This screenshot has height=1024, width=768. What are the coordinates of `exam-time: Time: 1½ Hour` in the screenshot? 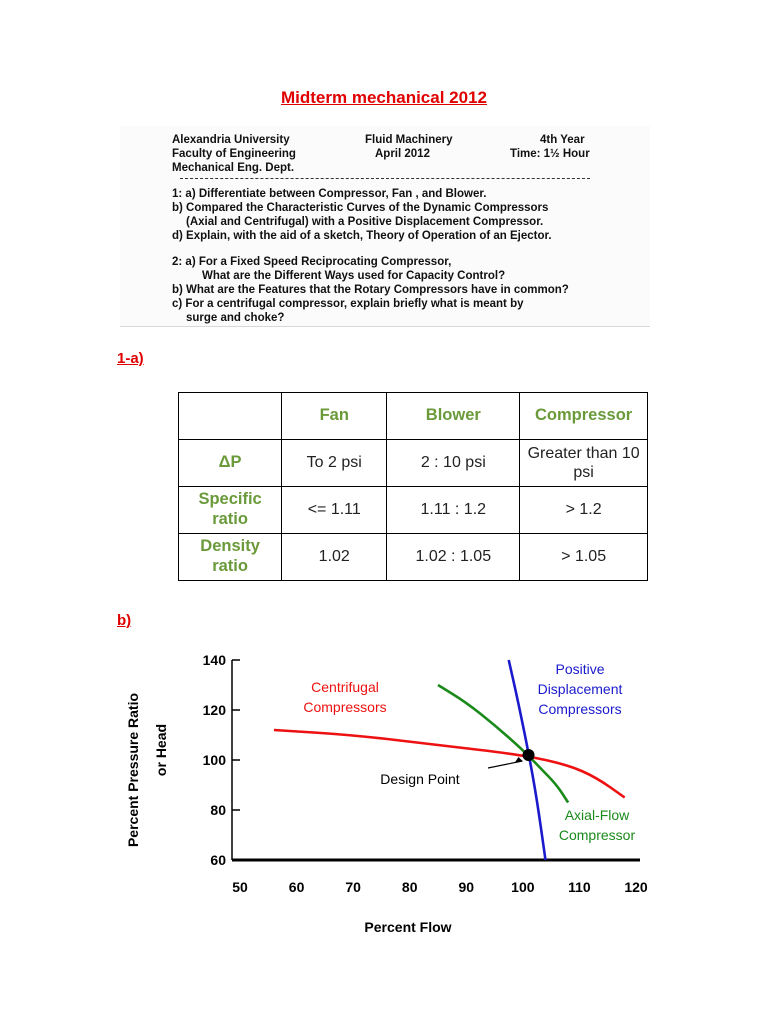 It's located at (550, 154).